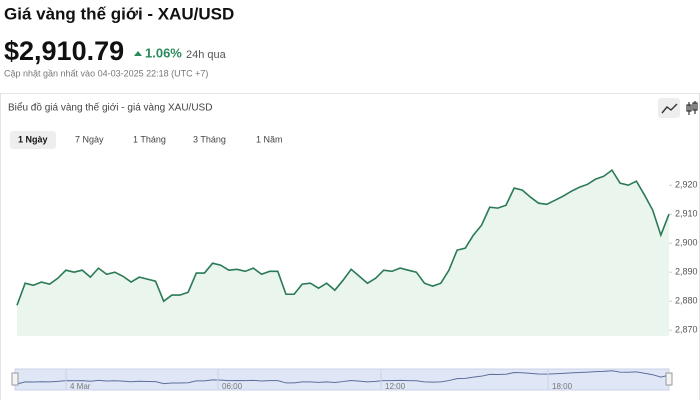  Describe the element at coordinates (686, 330) in the screenshot. I see `y-tick-label: 2,870` at that location.